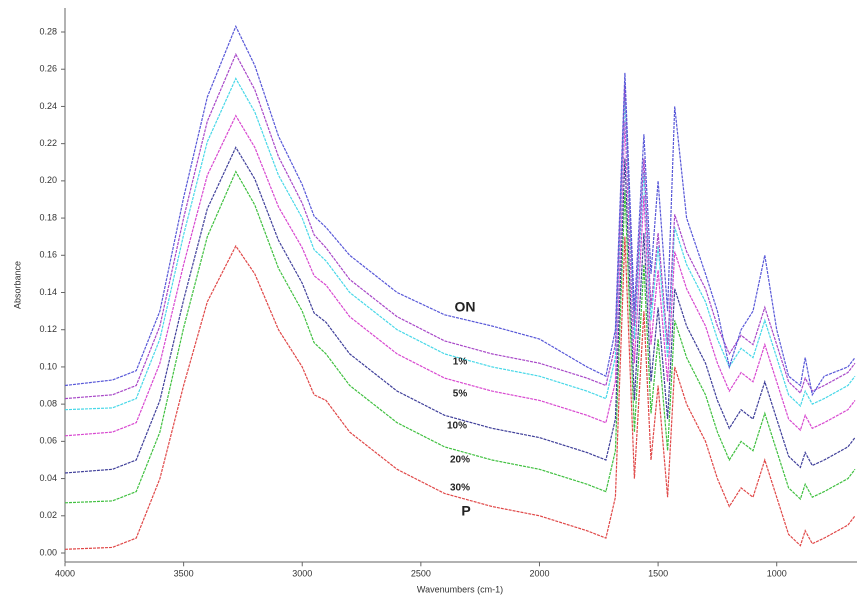 The height and width of the screenshot is (603, 857). I want to click on x-tick-label: 2500, so click(421, 574).